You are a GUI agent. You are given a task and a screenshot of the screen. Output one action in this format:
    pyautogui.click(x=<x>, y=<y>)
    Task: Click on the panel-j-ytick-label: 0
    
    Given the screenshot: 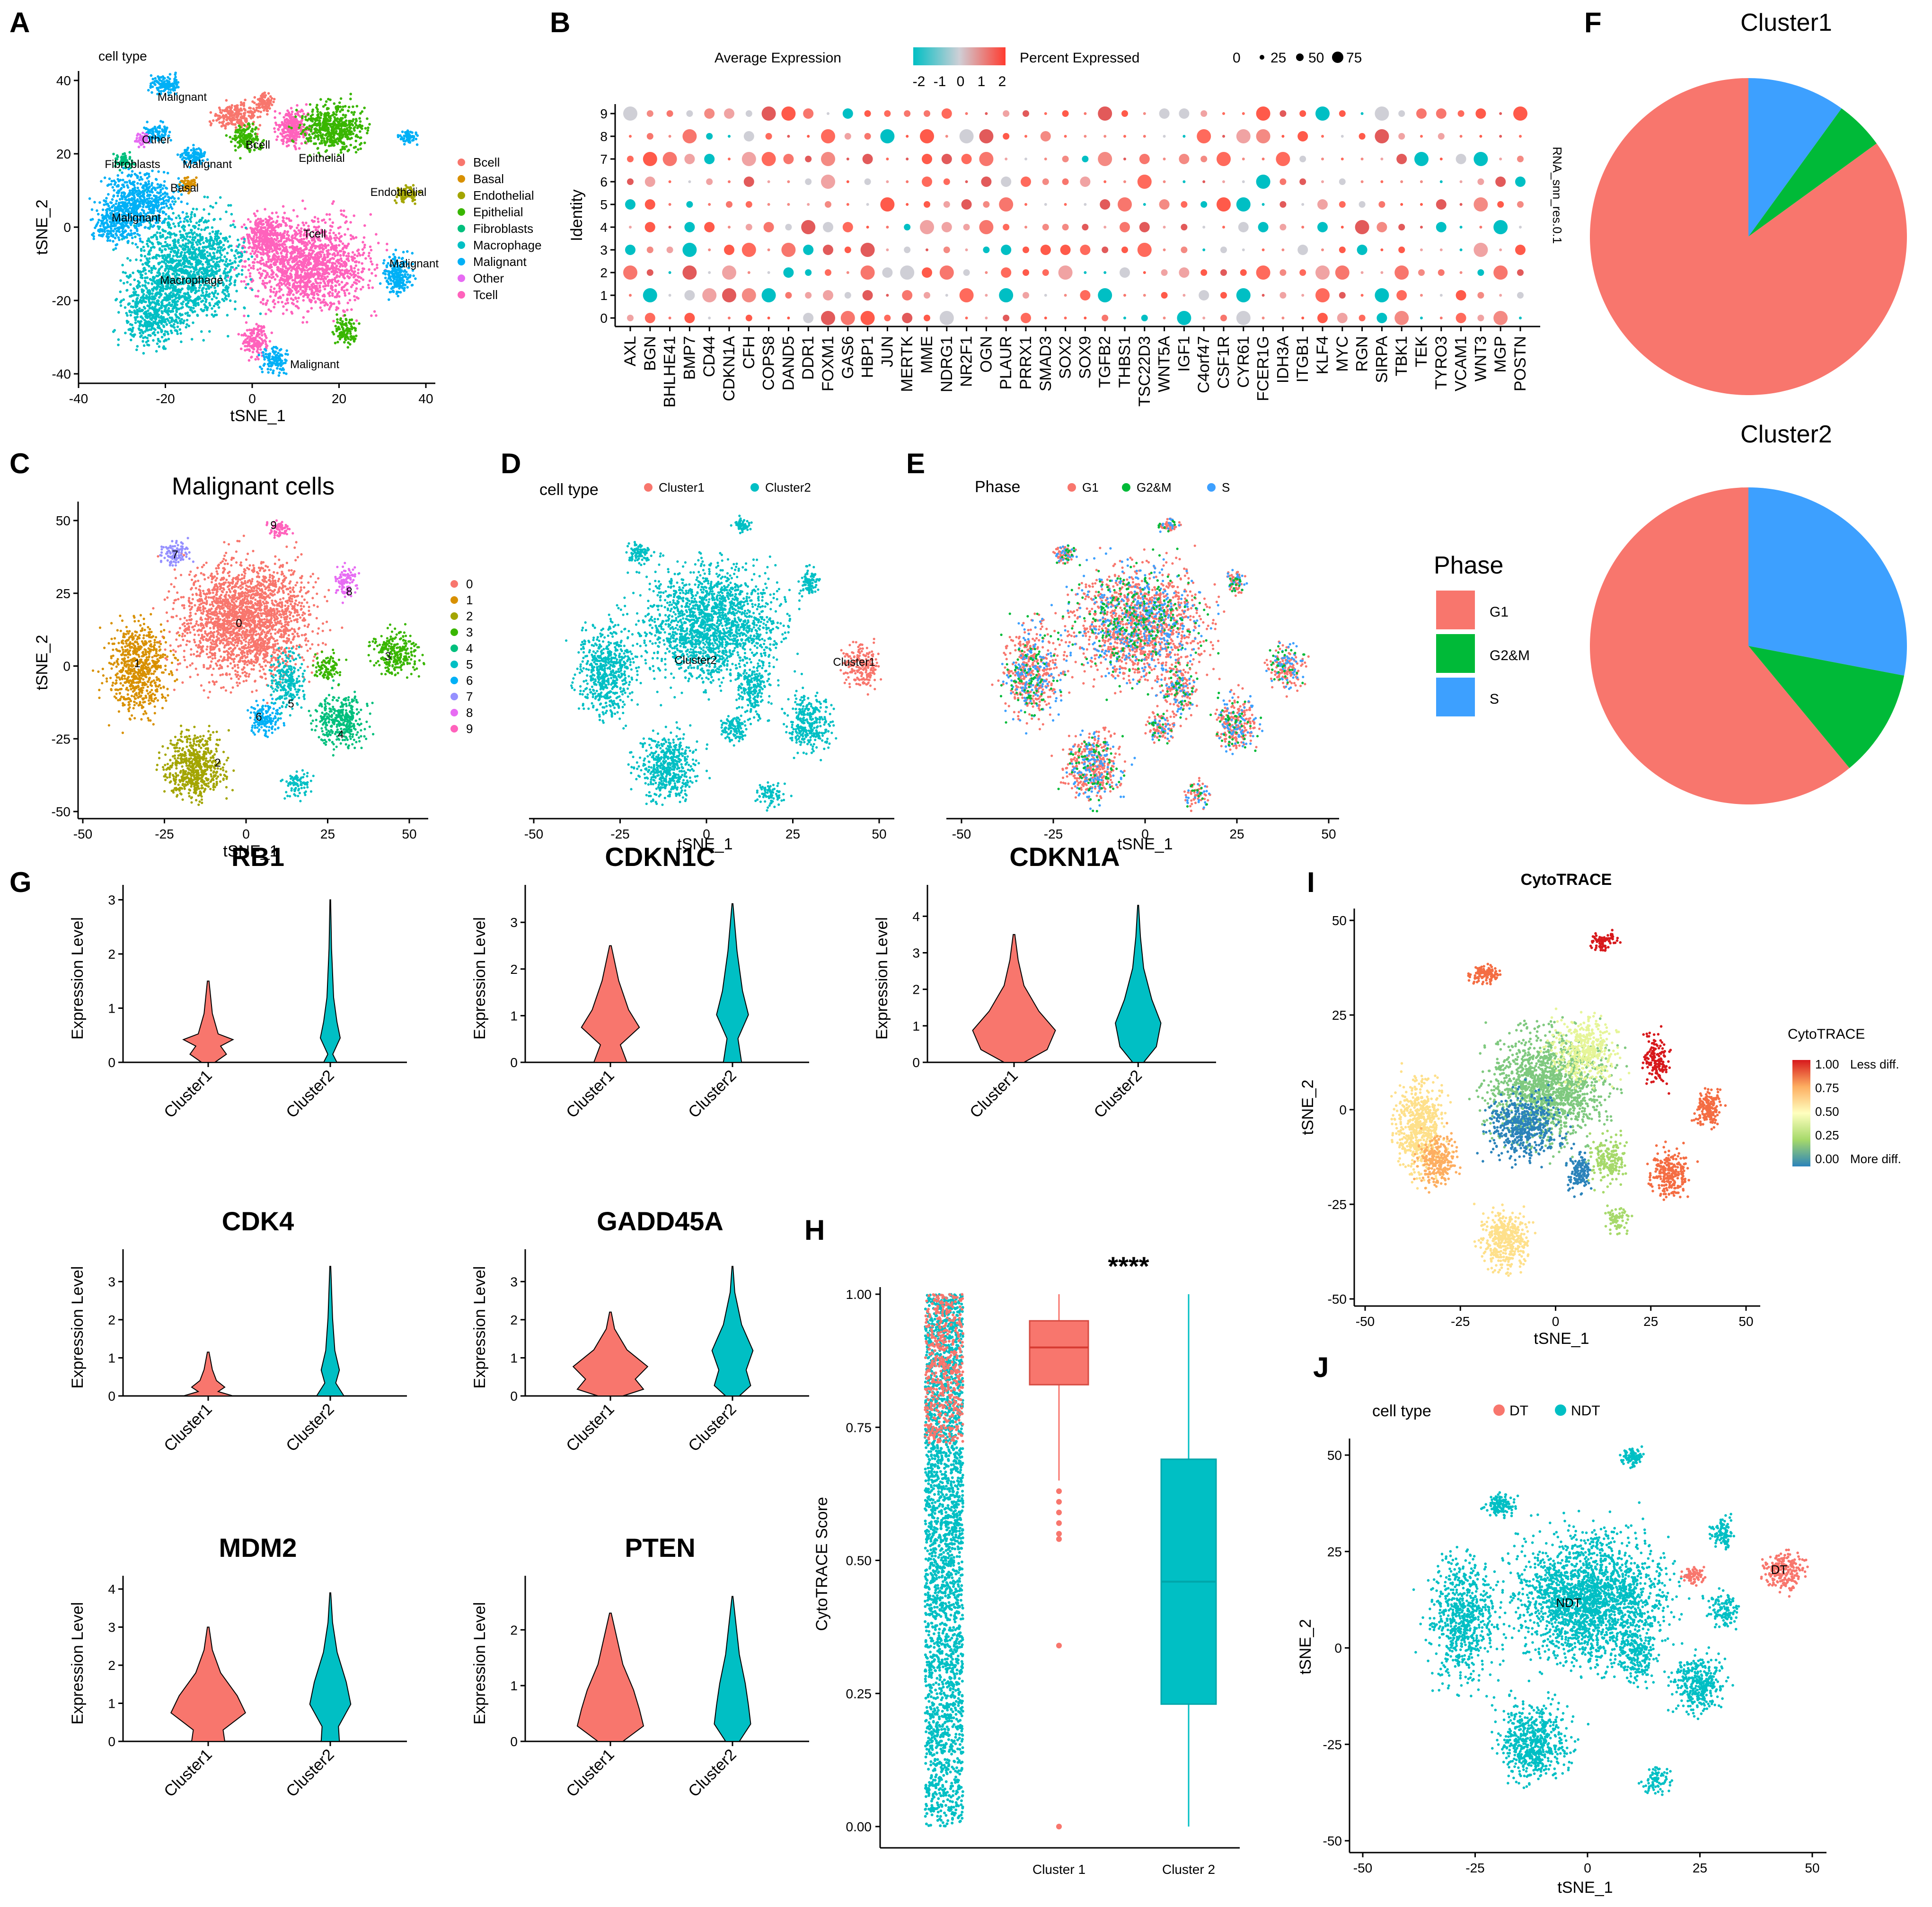 What is the action you would take?
    pyautogui.click(x=1338, y=1648)
    